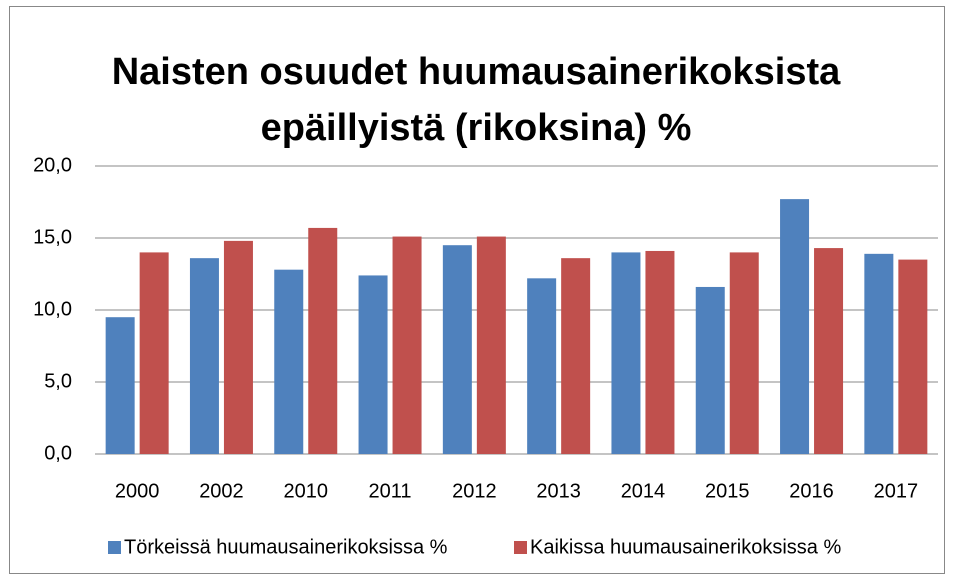 This screenshot has height=581, width=953. What do you see at coordinates (727, 491) in the screenshot?
I see `x-tick-label: 2015` at bounding box center [727, 491].